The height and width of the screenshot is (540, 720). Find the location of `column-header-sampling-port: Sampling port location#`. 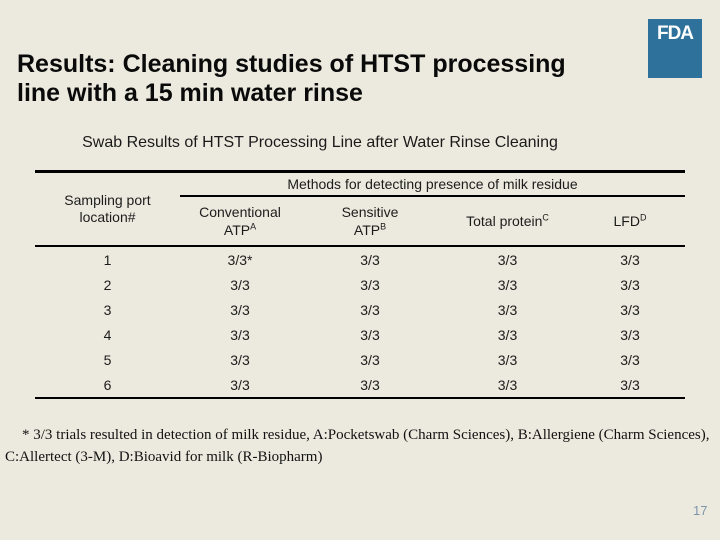

column-header-sampling-port: Sampling port location# is located at coordinates (107, 209).